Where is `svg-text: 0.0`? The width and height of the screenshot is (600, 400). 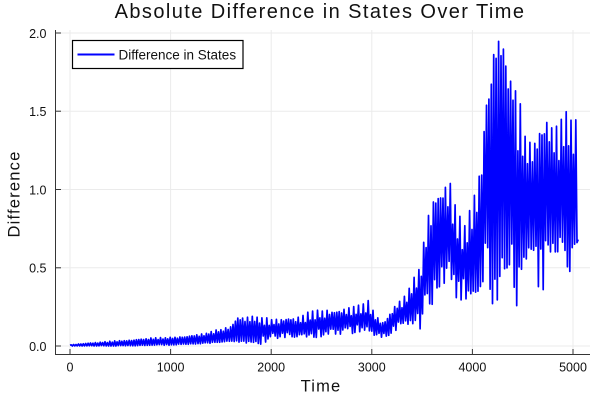
svg-text: 0.0 is located at coordinates (37, 347).